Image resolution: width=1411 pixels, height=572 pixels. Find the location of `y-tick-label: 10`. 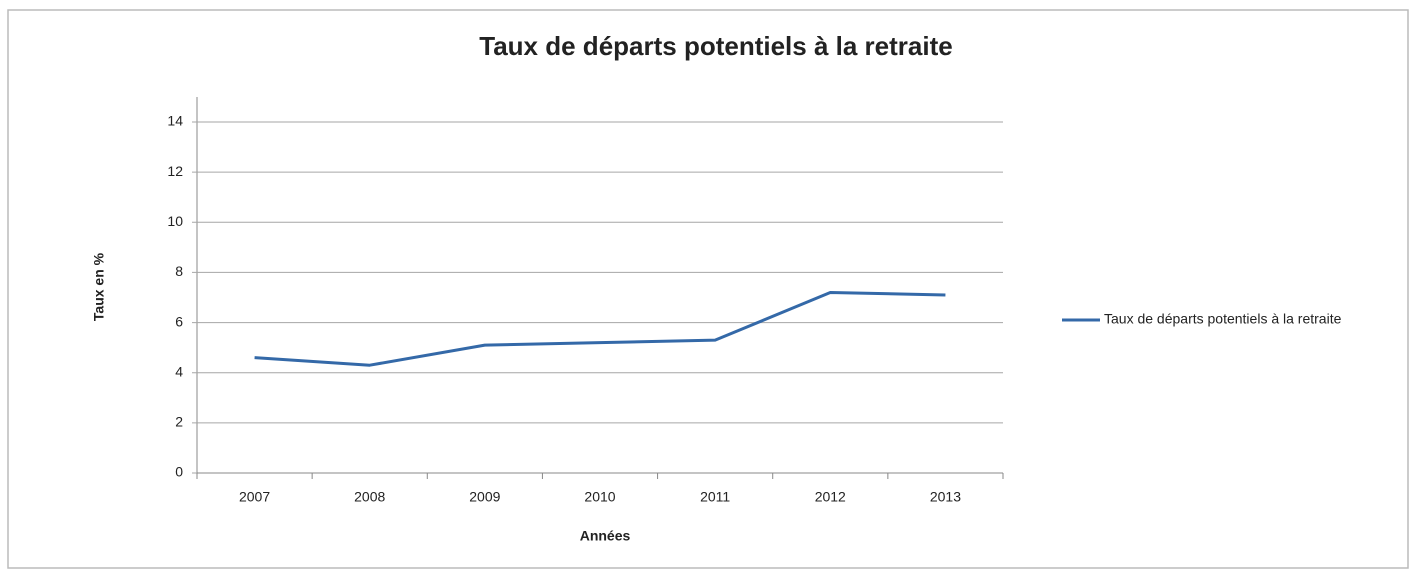

y-tick-label: 10 is located at coordinates (175, 221).